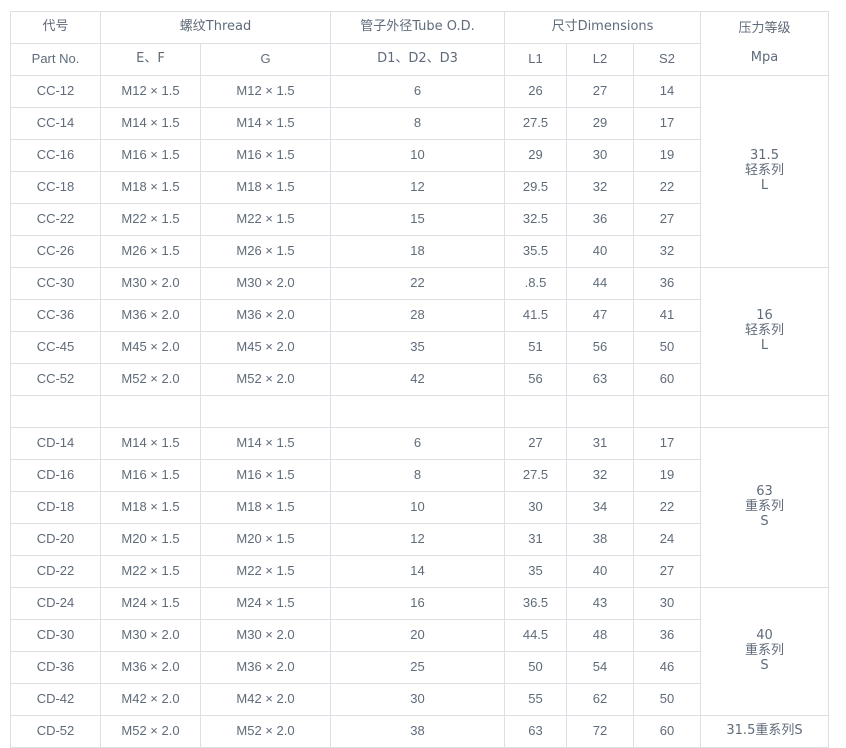 This screenshot has height=748, width=846. What do you see at coordinates (600, 475) in the screenshot?
I see `cell-dim-l2: 32` at bounding box center [600, 475].